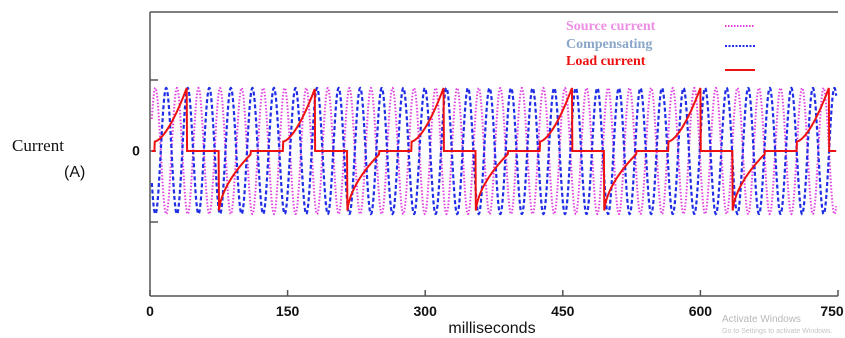  I want to click on legend-label-source-current: Source current, so click(611, 26).